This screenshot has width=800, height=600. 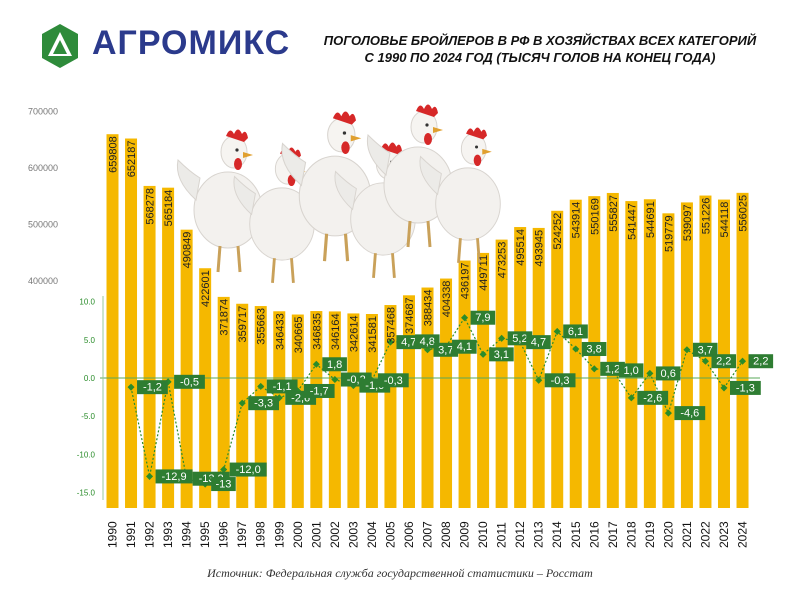 What do you see at coordinates (557, 359) in the screenshot?
I see `bar-2014` at bounding box center [557, 359].